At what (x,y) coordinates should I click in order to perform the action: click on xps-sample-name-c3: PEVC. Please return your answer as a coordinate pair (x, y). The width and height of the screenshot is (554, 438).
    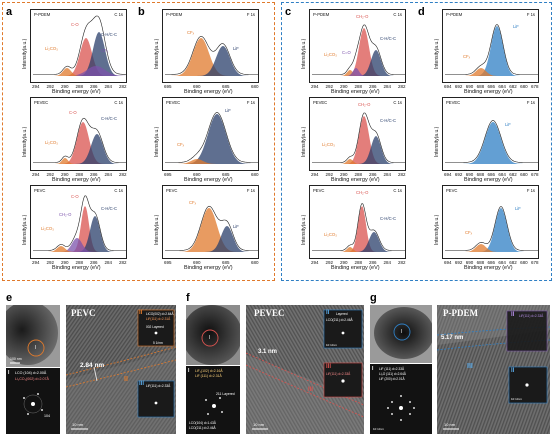
    Looking at the image, I should click on (319, 190).